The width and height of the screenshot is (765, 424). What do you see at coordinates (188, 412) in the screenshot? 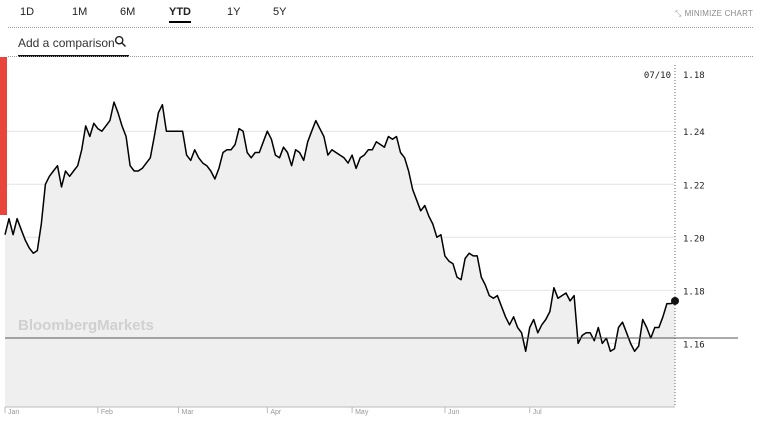
I see `x-tick-label-mar: Mar` at bounding box center [188, 412].